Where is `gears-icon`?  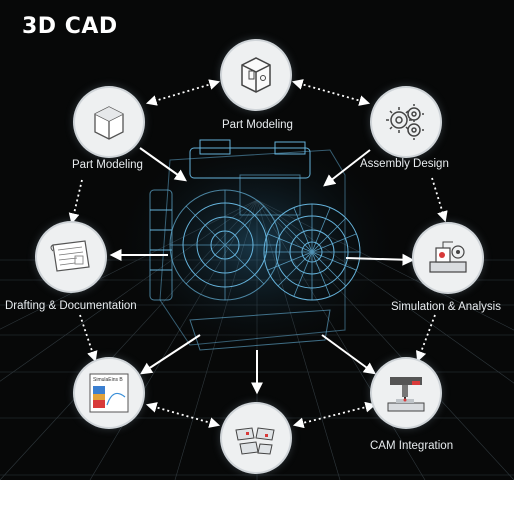
gears-icon is located at coordinates (405, 122).